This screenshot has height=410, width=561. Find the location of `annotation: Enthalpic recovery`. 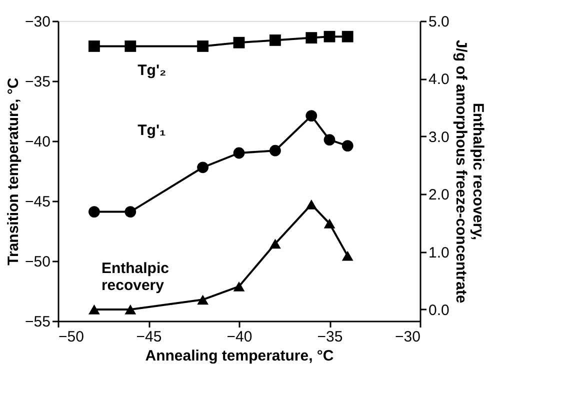

annotation: Enthalpic recovery is located at coordinates (135, 277).